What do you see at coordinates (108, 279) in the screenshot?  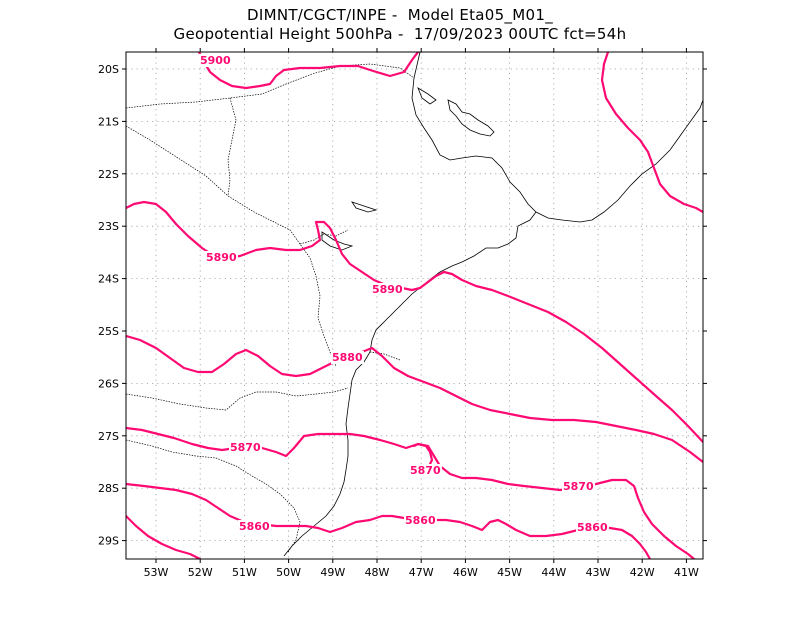 I see `lat-tick-label: 24S` at bounding box center [108, 279].